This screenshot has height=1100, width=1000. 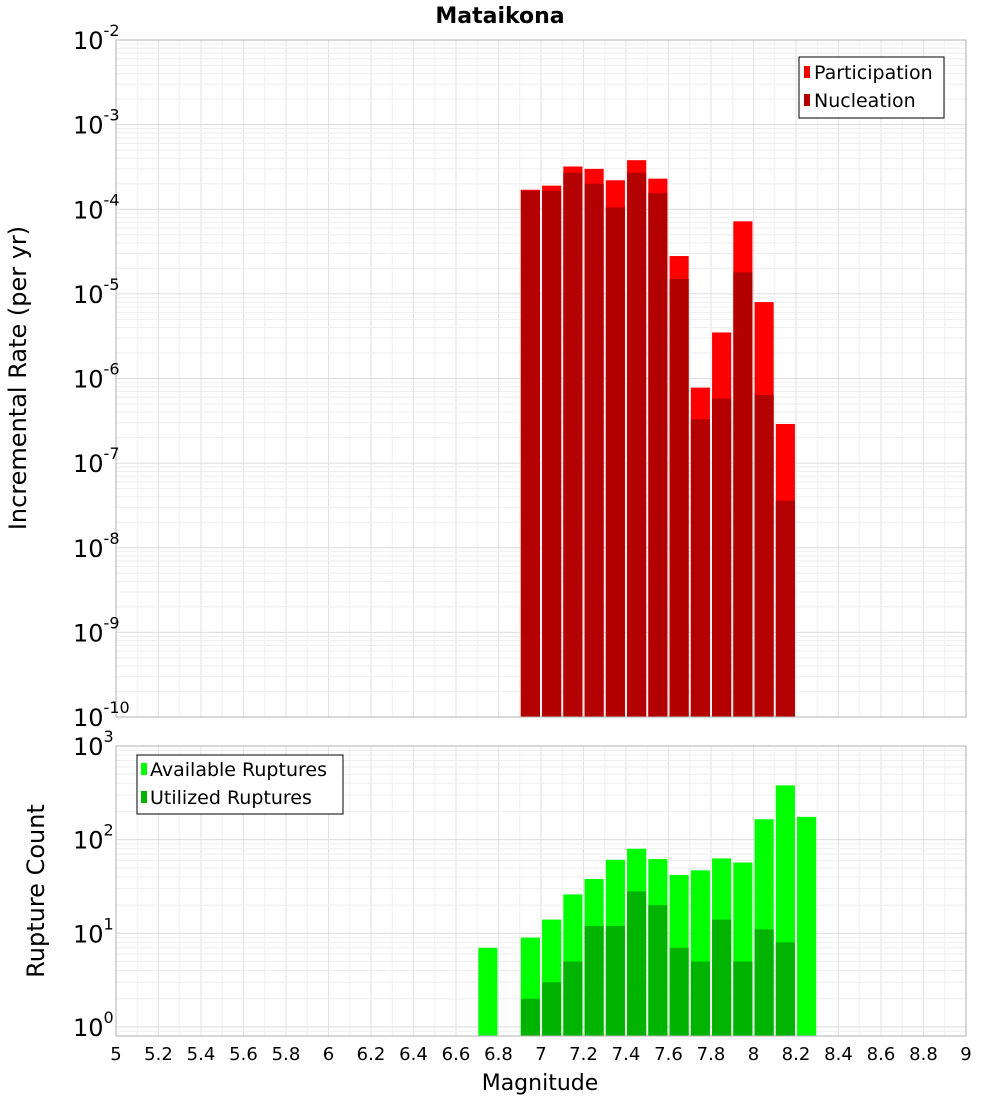 I want to click on x-tick-label: 8, so click(x=753, y=1054).